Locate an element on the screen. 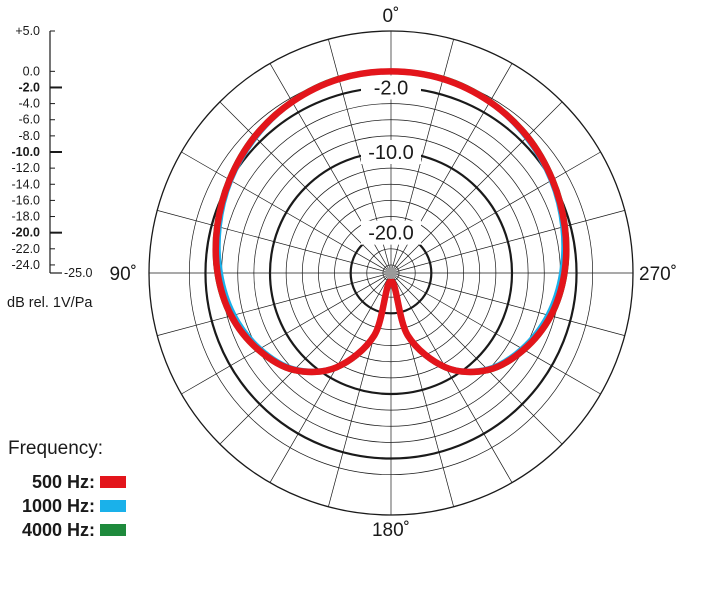 This screenshot has height=600, width=704. scale-tick-label: -4.0 is located at coordinates (29, 104).